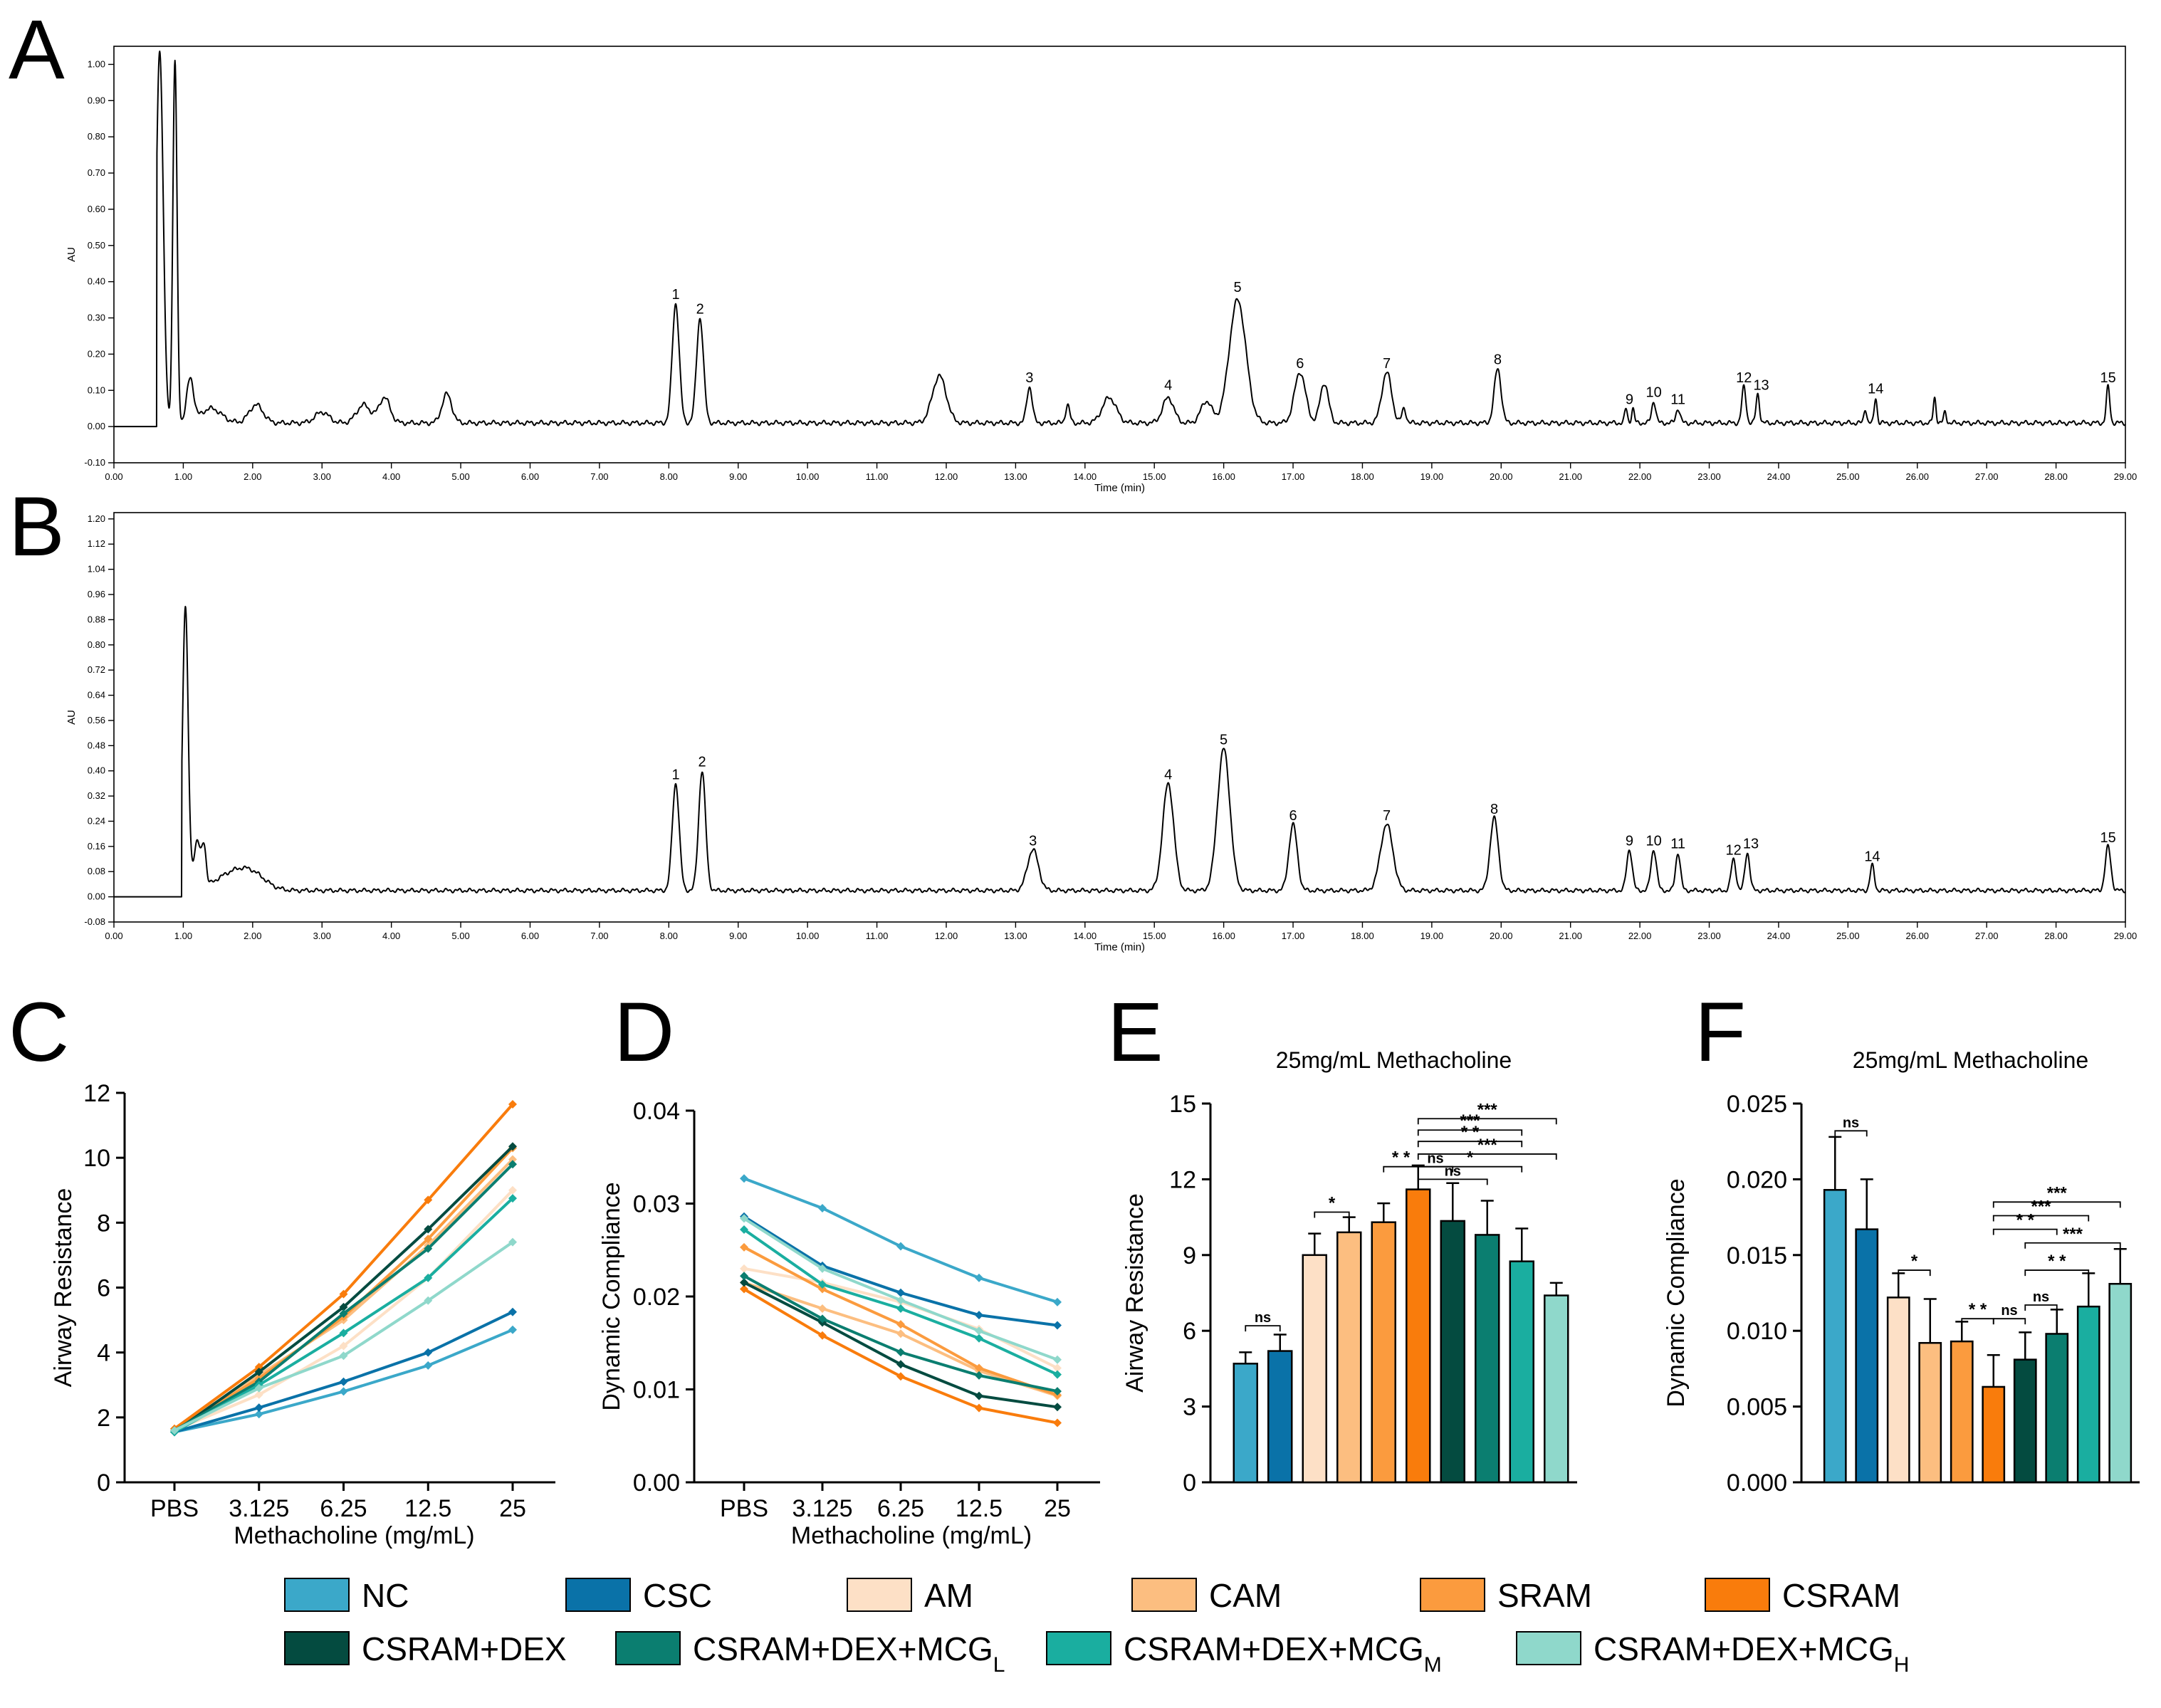 Image resolution: width=2161 pixels, height=1708 pixels. What do you see at coordinates (96, 100) in the screenshot?
I see `y-tick-label: 0.90` at bounding box center [96, 100].